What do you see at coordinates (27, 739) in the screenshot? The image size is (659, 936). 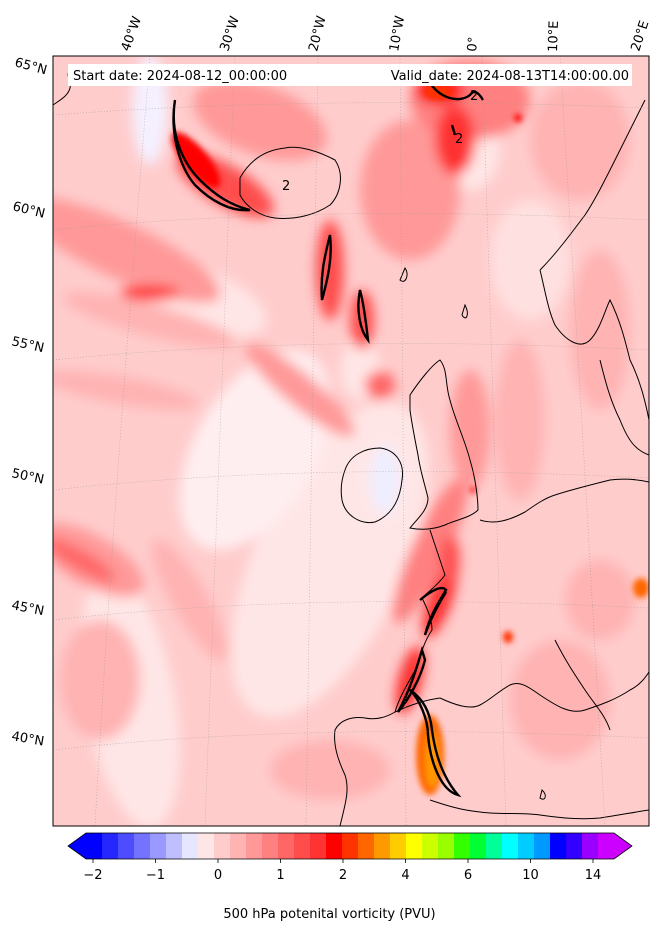 I see `lat-tick-label: 40°N` at bounding box center [27, 739].